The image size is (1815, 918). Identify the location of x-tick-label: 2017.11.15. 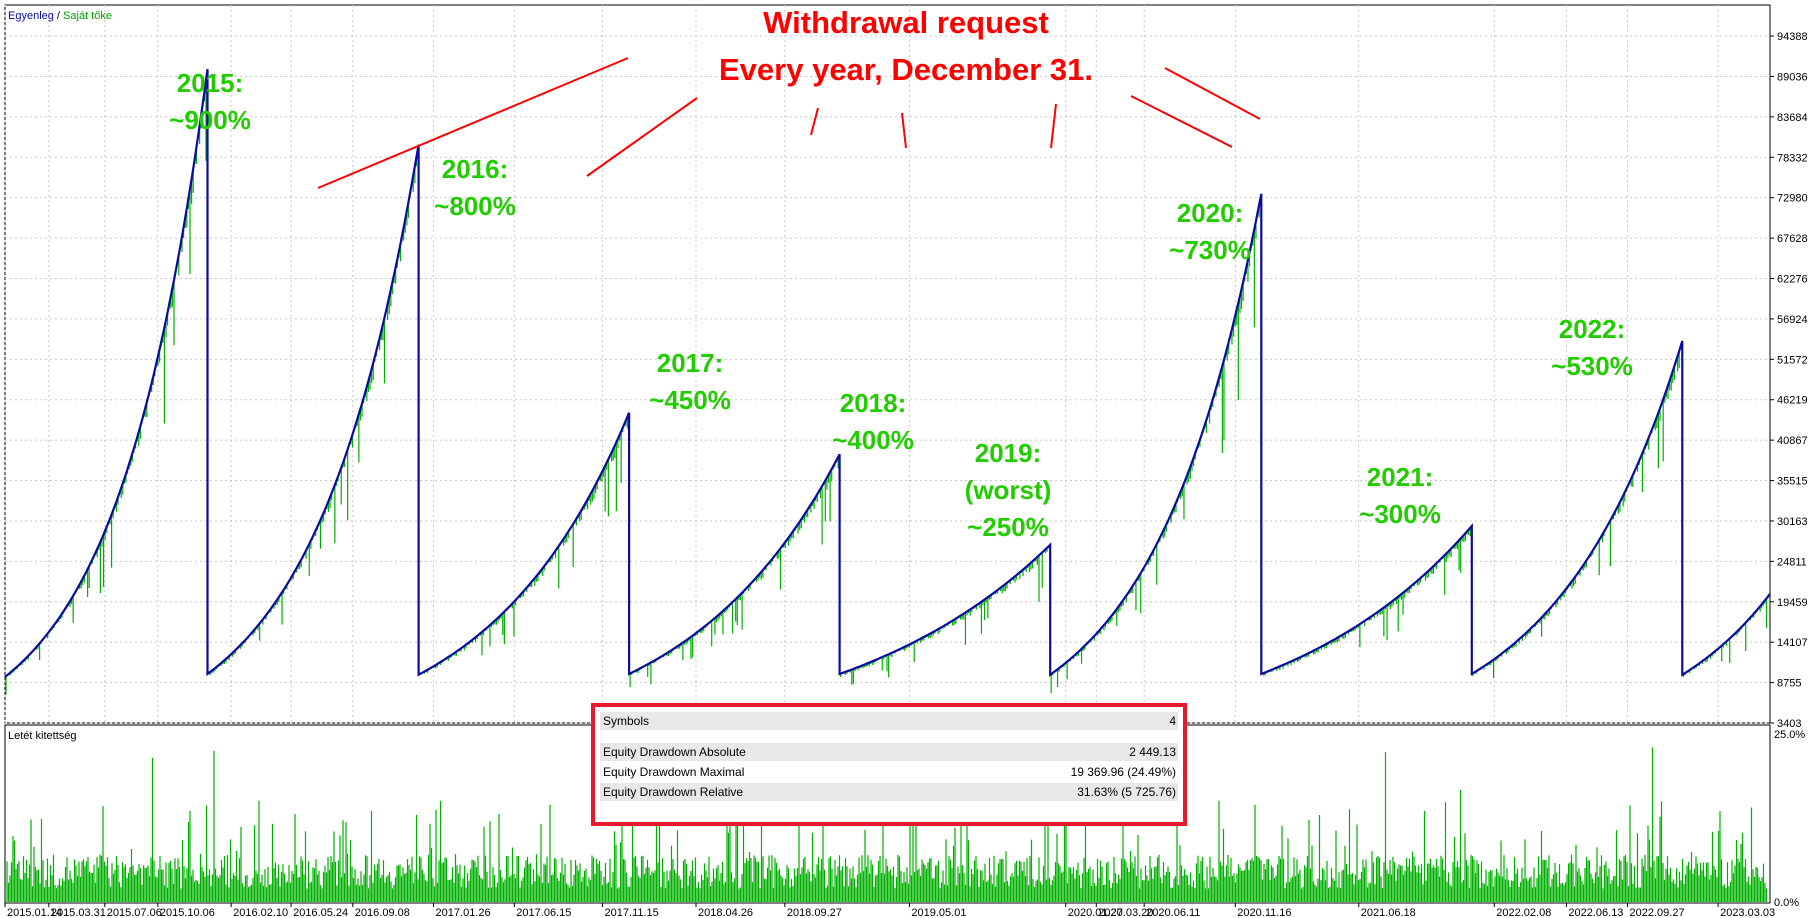
(632, 912).